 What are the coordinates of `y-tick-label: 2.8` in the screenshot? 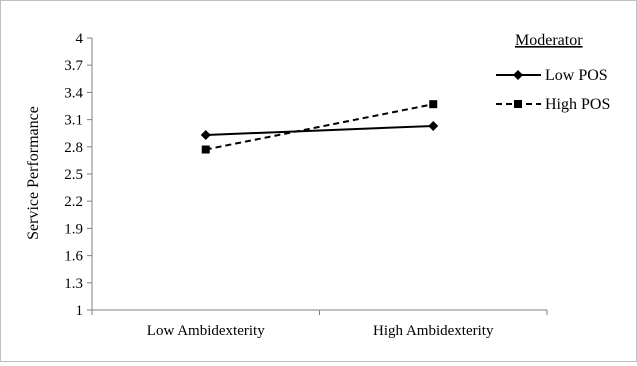 It's located at (73, 148).